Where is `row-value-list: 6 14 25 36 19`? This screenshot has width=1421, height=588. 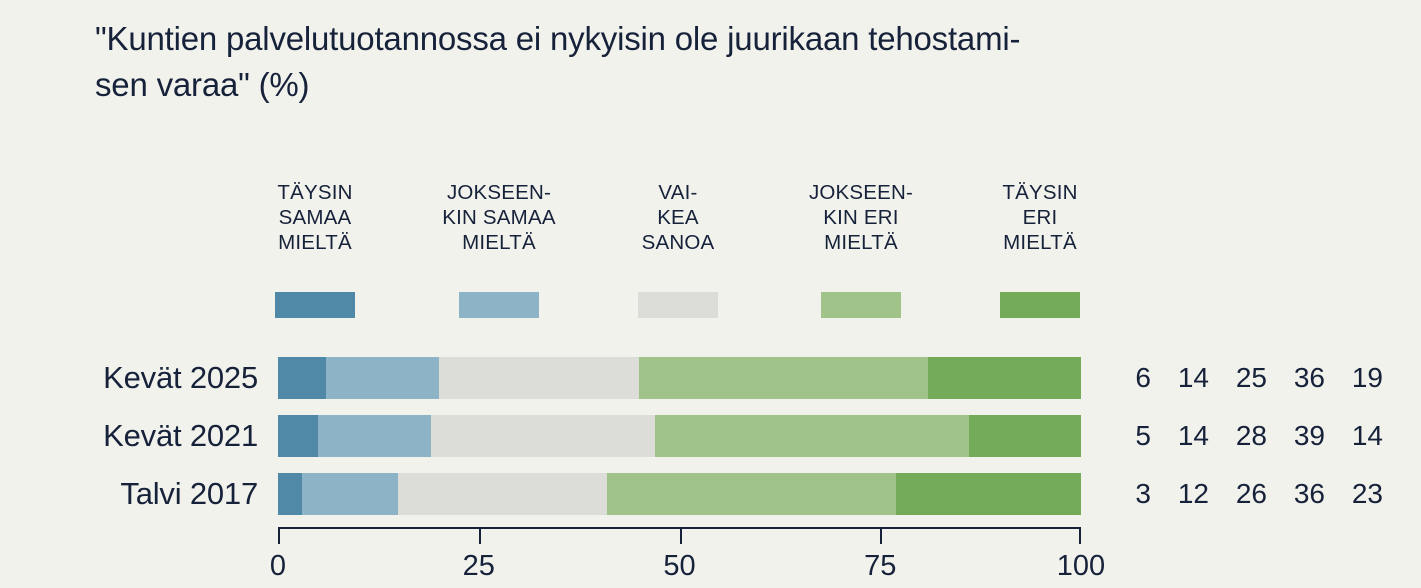
row-value-list: 6 14 25 36 19 is located at coordinates (1246, 378).